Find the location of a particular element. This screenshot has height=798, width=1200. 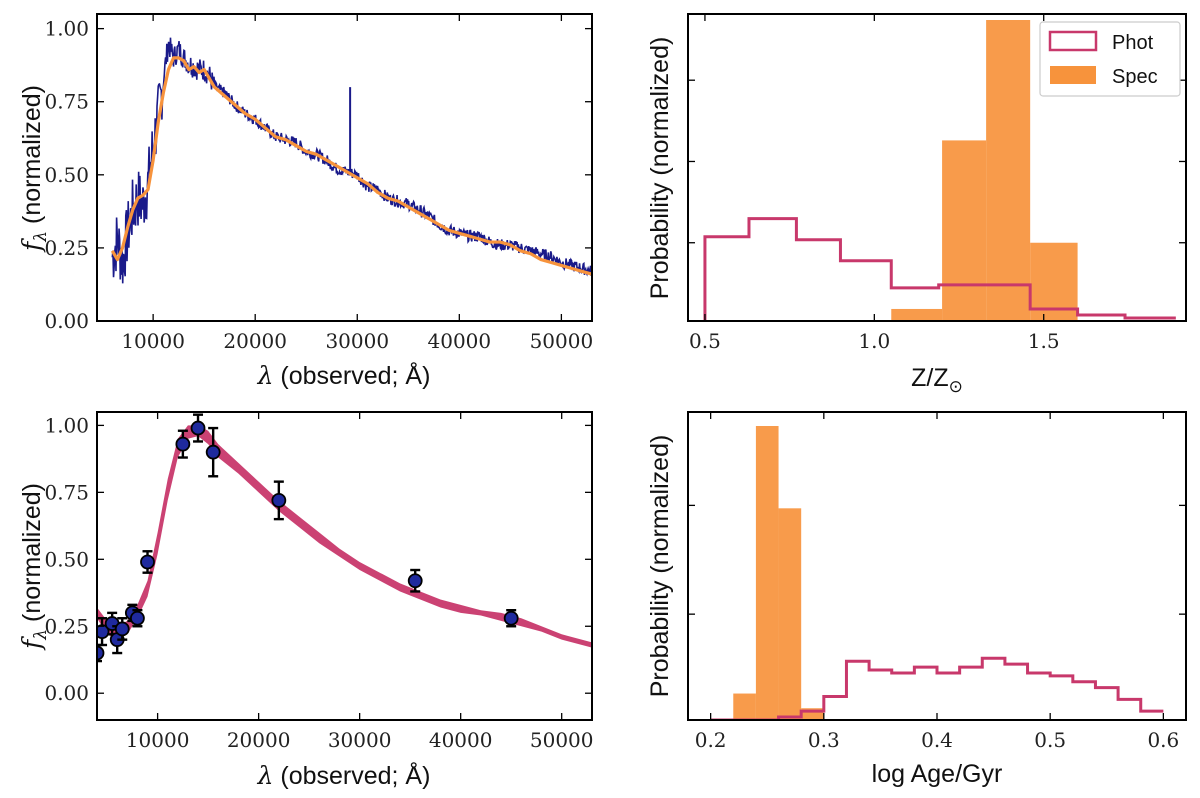

model-band is located at coordinates (344, 536).